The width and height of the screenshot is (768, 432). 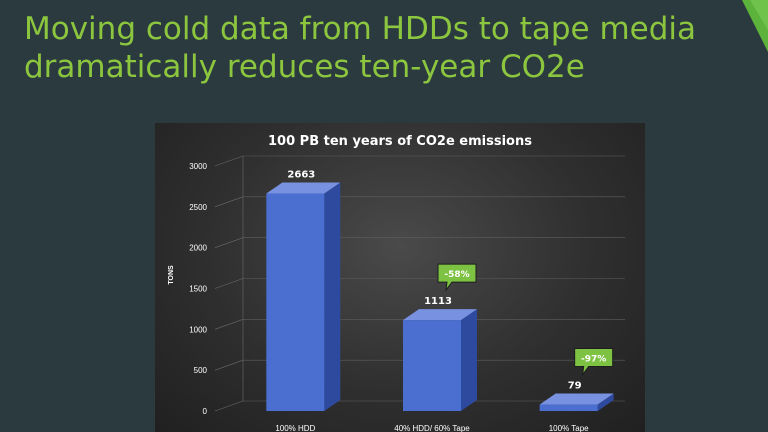 What do you see at coordinates (575, 386) in the screenshot?
I see `data-label: 79` at bounding box center [575, 386].